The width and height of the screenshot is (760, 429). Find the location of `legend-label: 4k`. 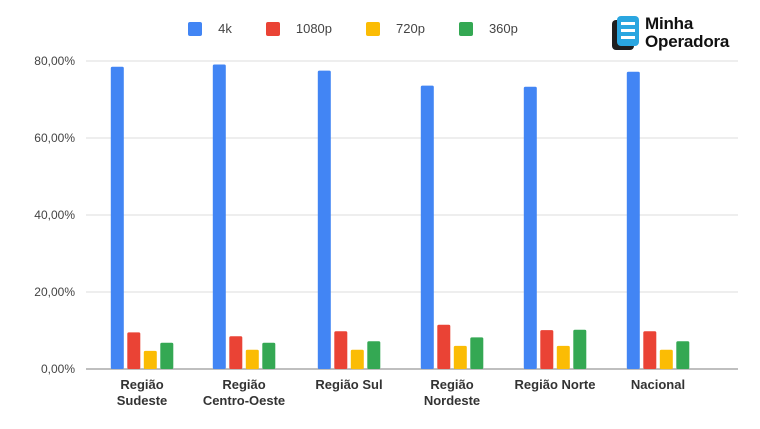

legend-label: 4k is located at coordinates (225, 28).